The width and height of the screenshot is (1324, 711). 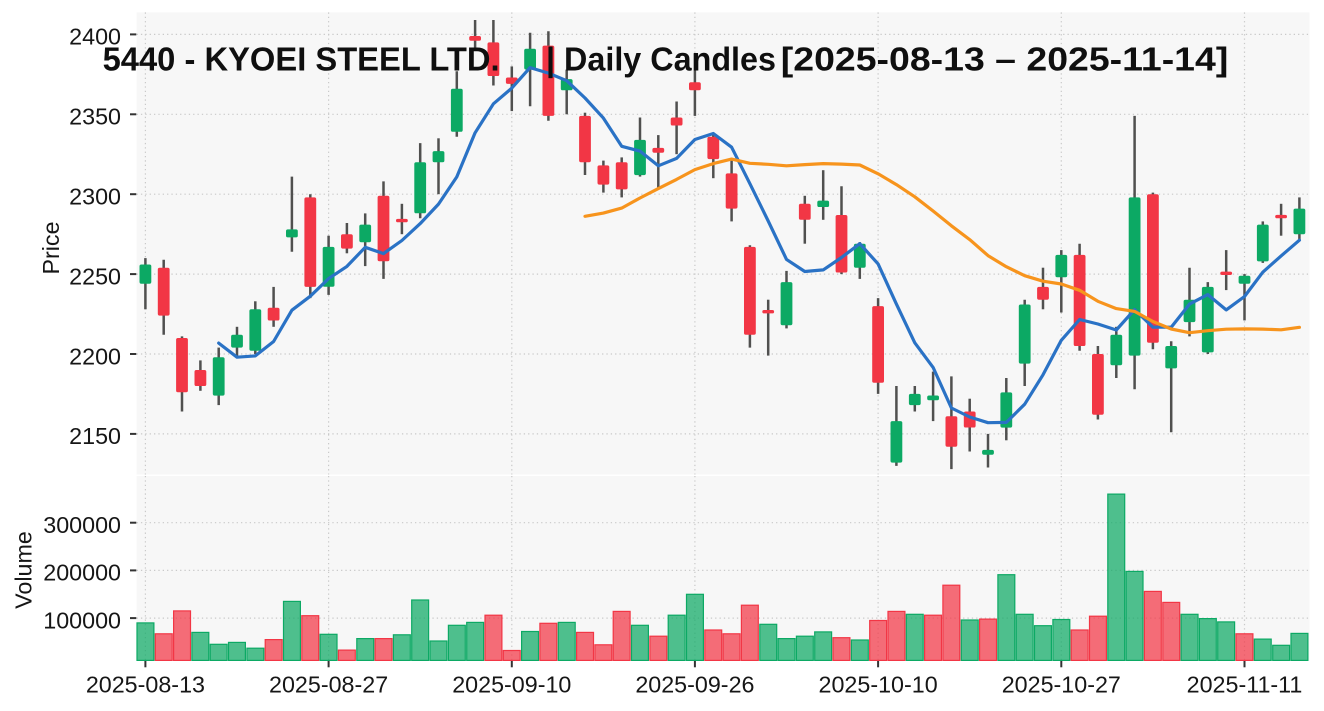 What do you see at coordinates (511, 685) in the screenshot?
I see `svg-text: 2025-09-10` at bounding box center [511, 685].